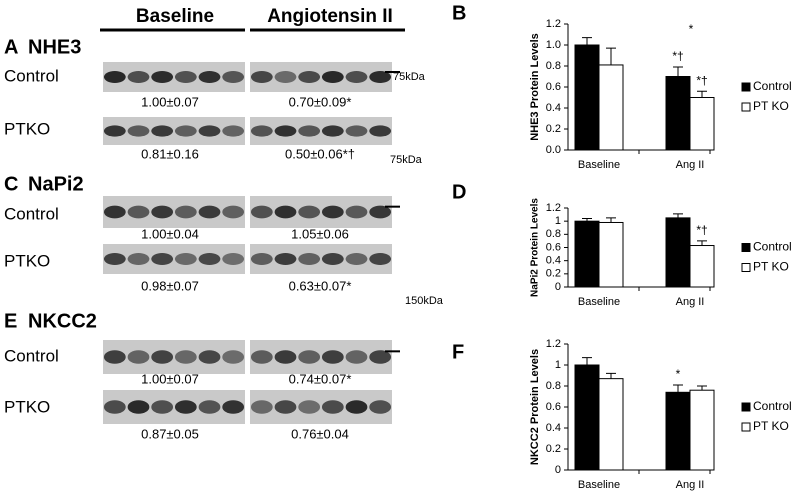  What do you see at coordinates (170, 101) in the screenshot?
I see `quant-value: 1.00±0.07` at bounding box center [170, 101].